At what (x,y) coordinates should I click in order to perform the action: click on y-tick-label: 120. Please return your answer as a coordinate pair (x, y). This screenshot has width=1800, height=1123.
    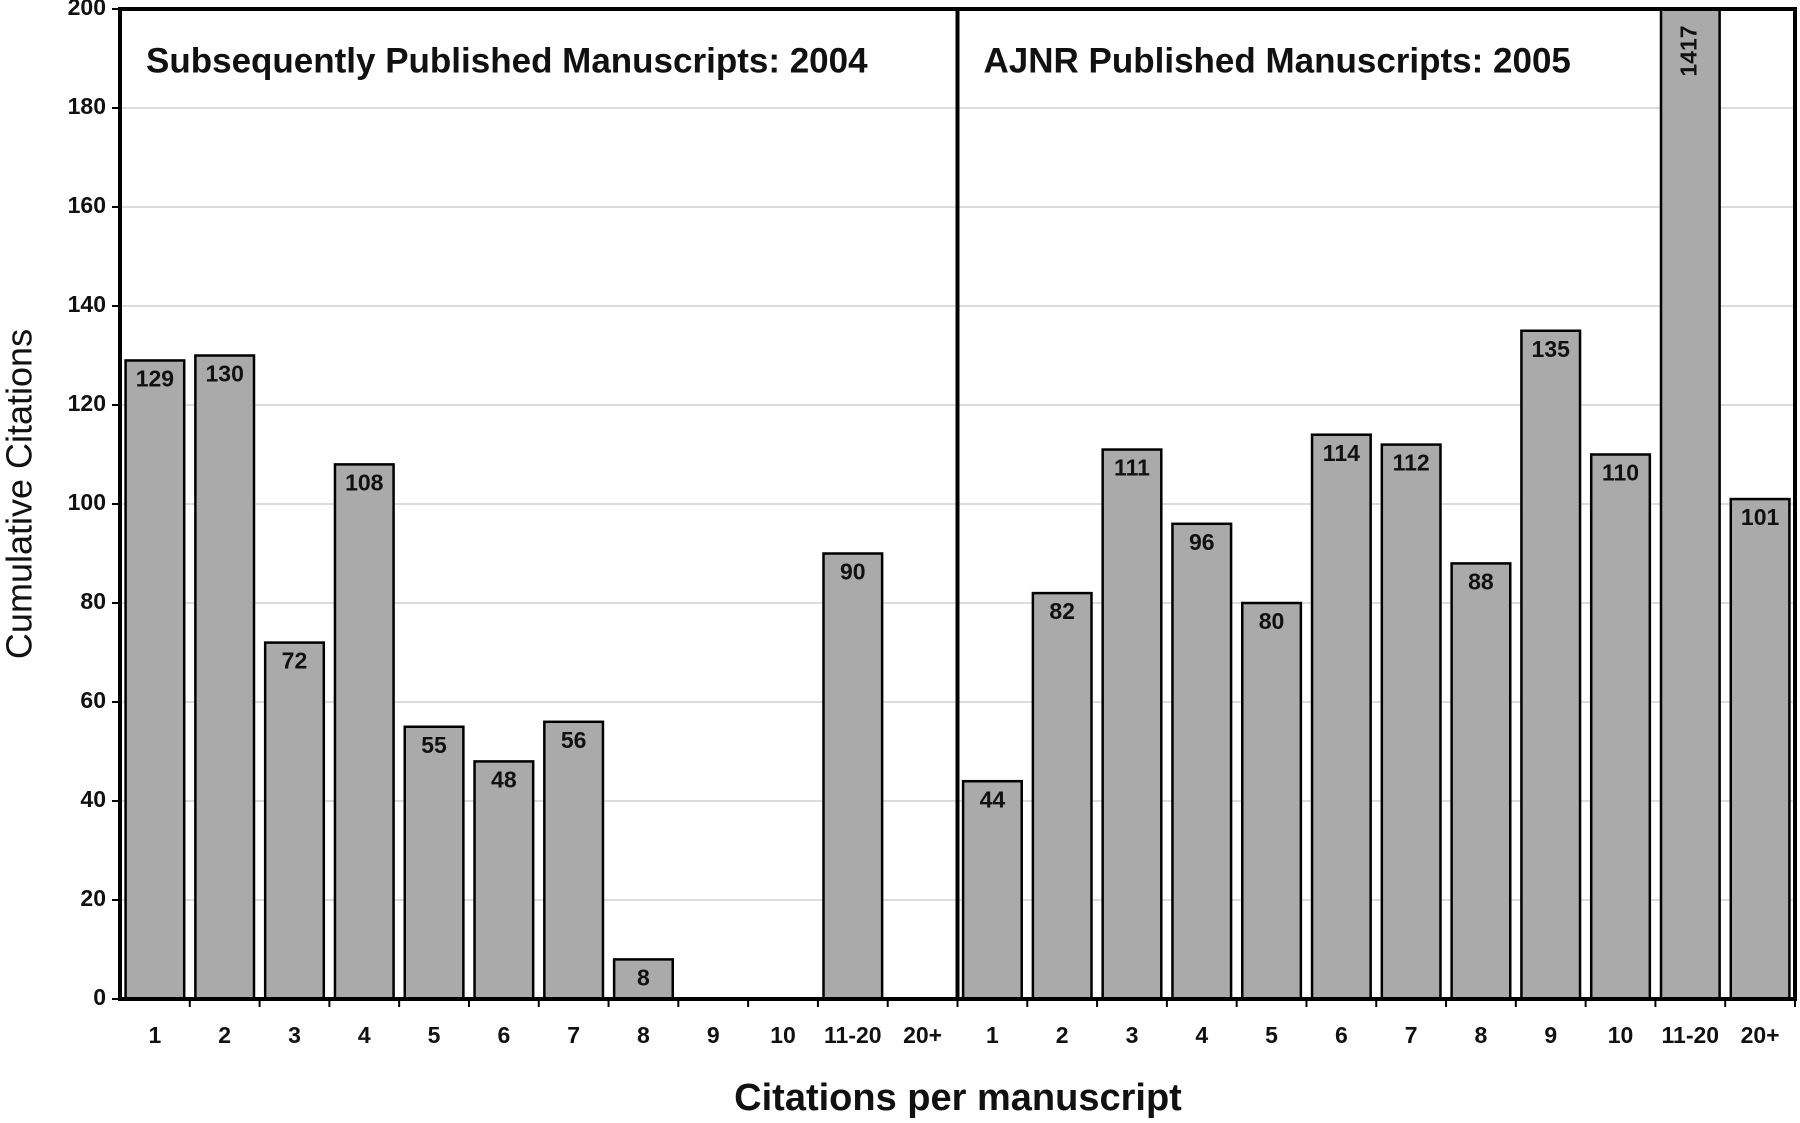
    Looking at the image, I should click on (87, 403).